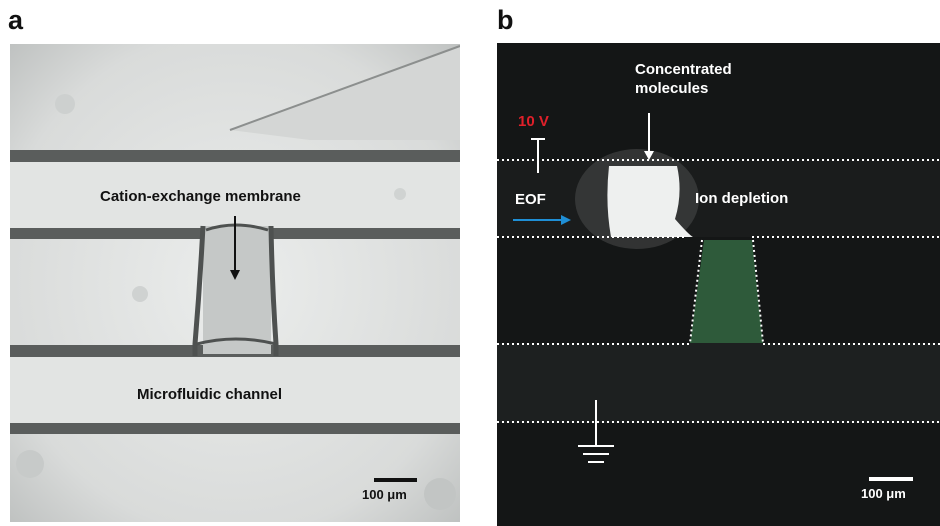  What do you see at coordinates (533, 121) in the screenshot?
I see `voltage-label: 10 V` at bounding box center [533, 121].